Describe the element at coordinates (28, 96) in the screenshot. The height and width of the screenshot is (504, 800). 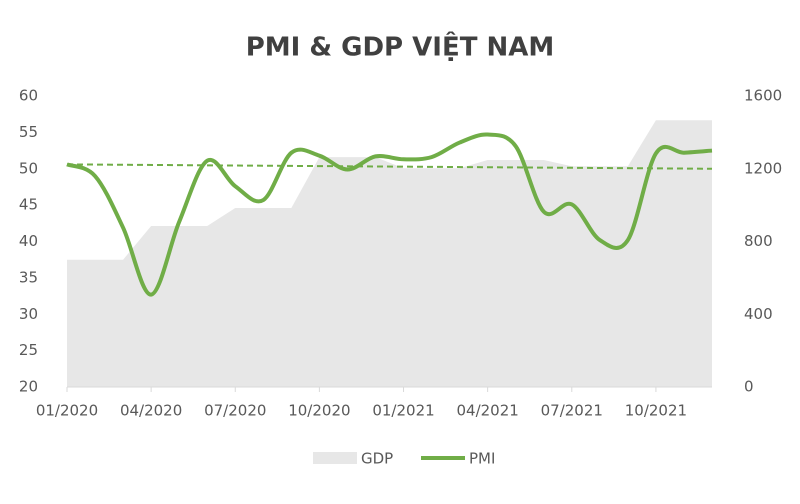
I see `y-tick-label: 60` at that location.